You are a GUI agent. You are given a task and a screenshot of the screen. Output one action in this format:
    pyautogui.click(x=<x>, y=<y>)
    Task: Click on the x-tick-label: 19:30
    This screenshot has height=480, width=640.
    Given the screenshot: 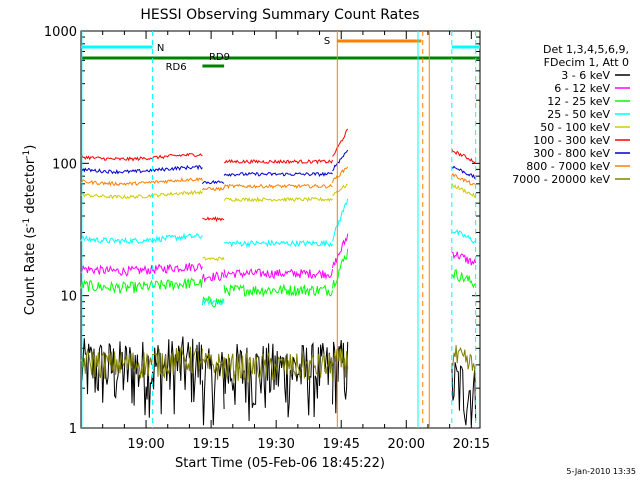 What is the action you would take?
    pyautogui.click(x=275, y=444)
    